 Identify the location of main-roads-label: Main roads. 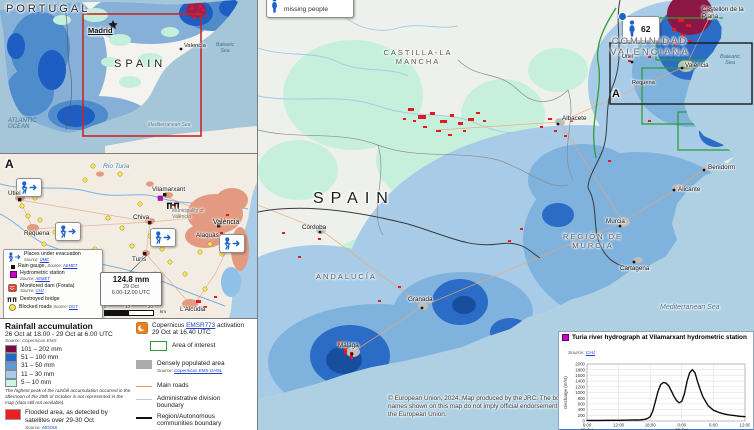
(173, 386).